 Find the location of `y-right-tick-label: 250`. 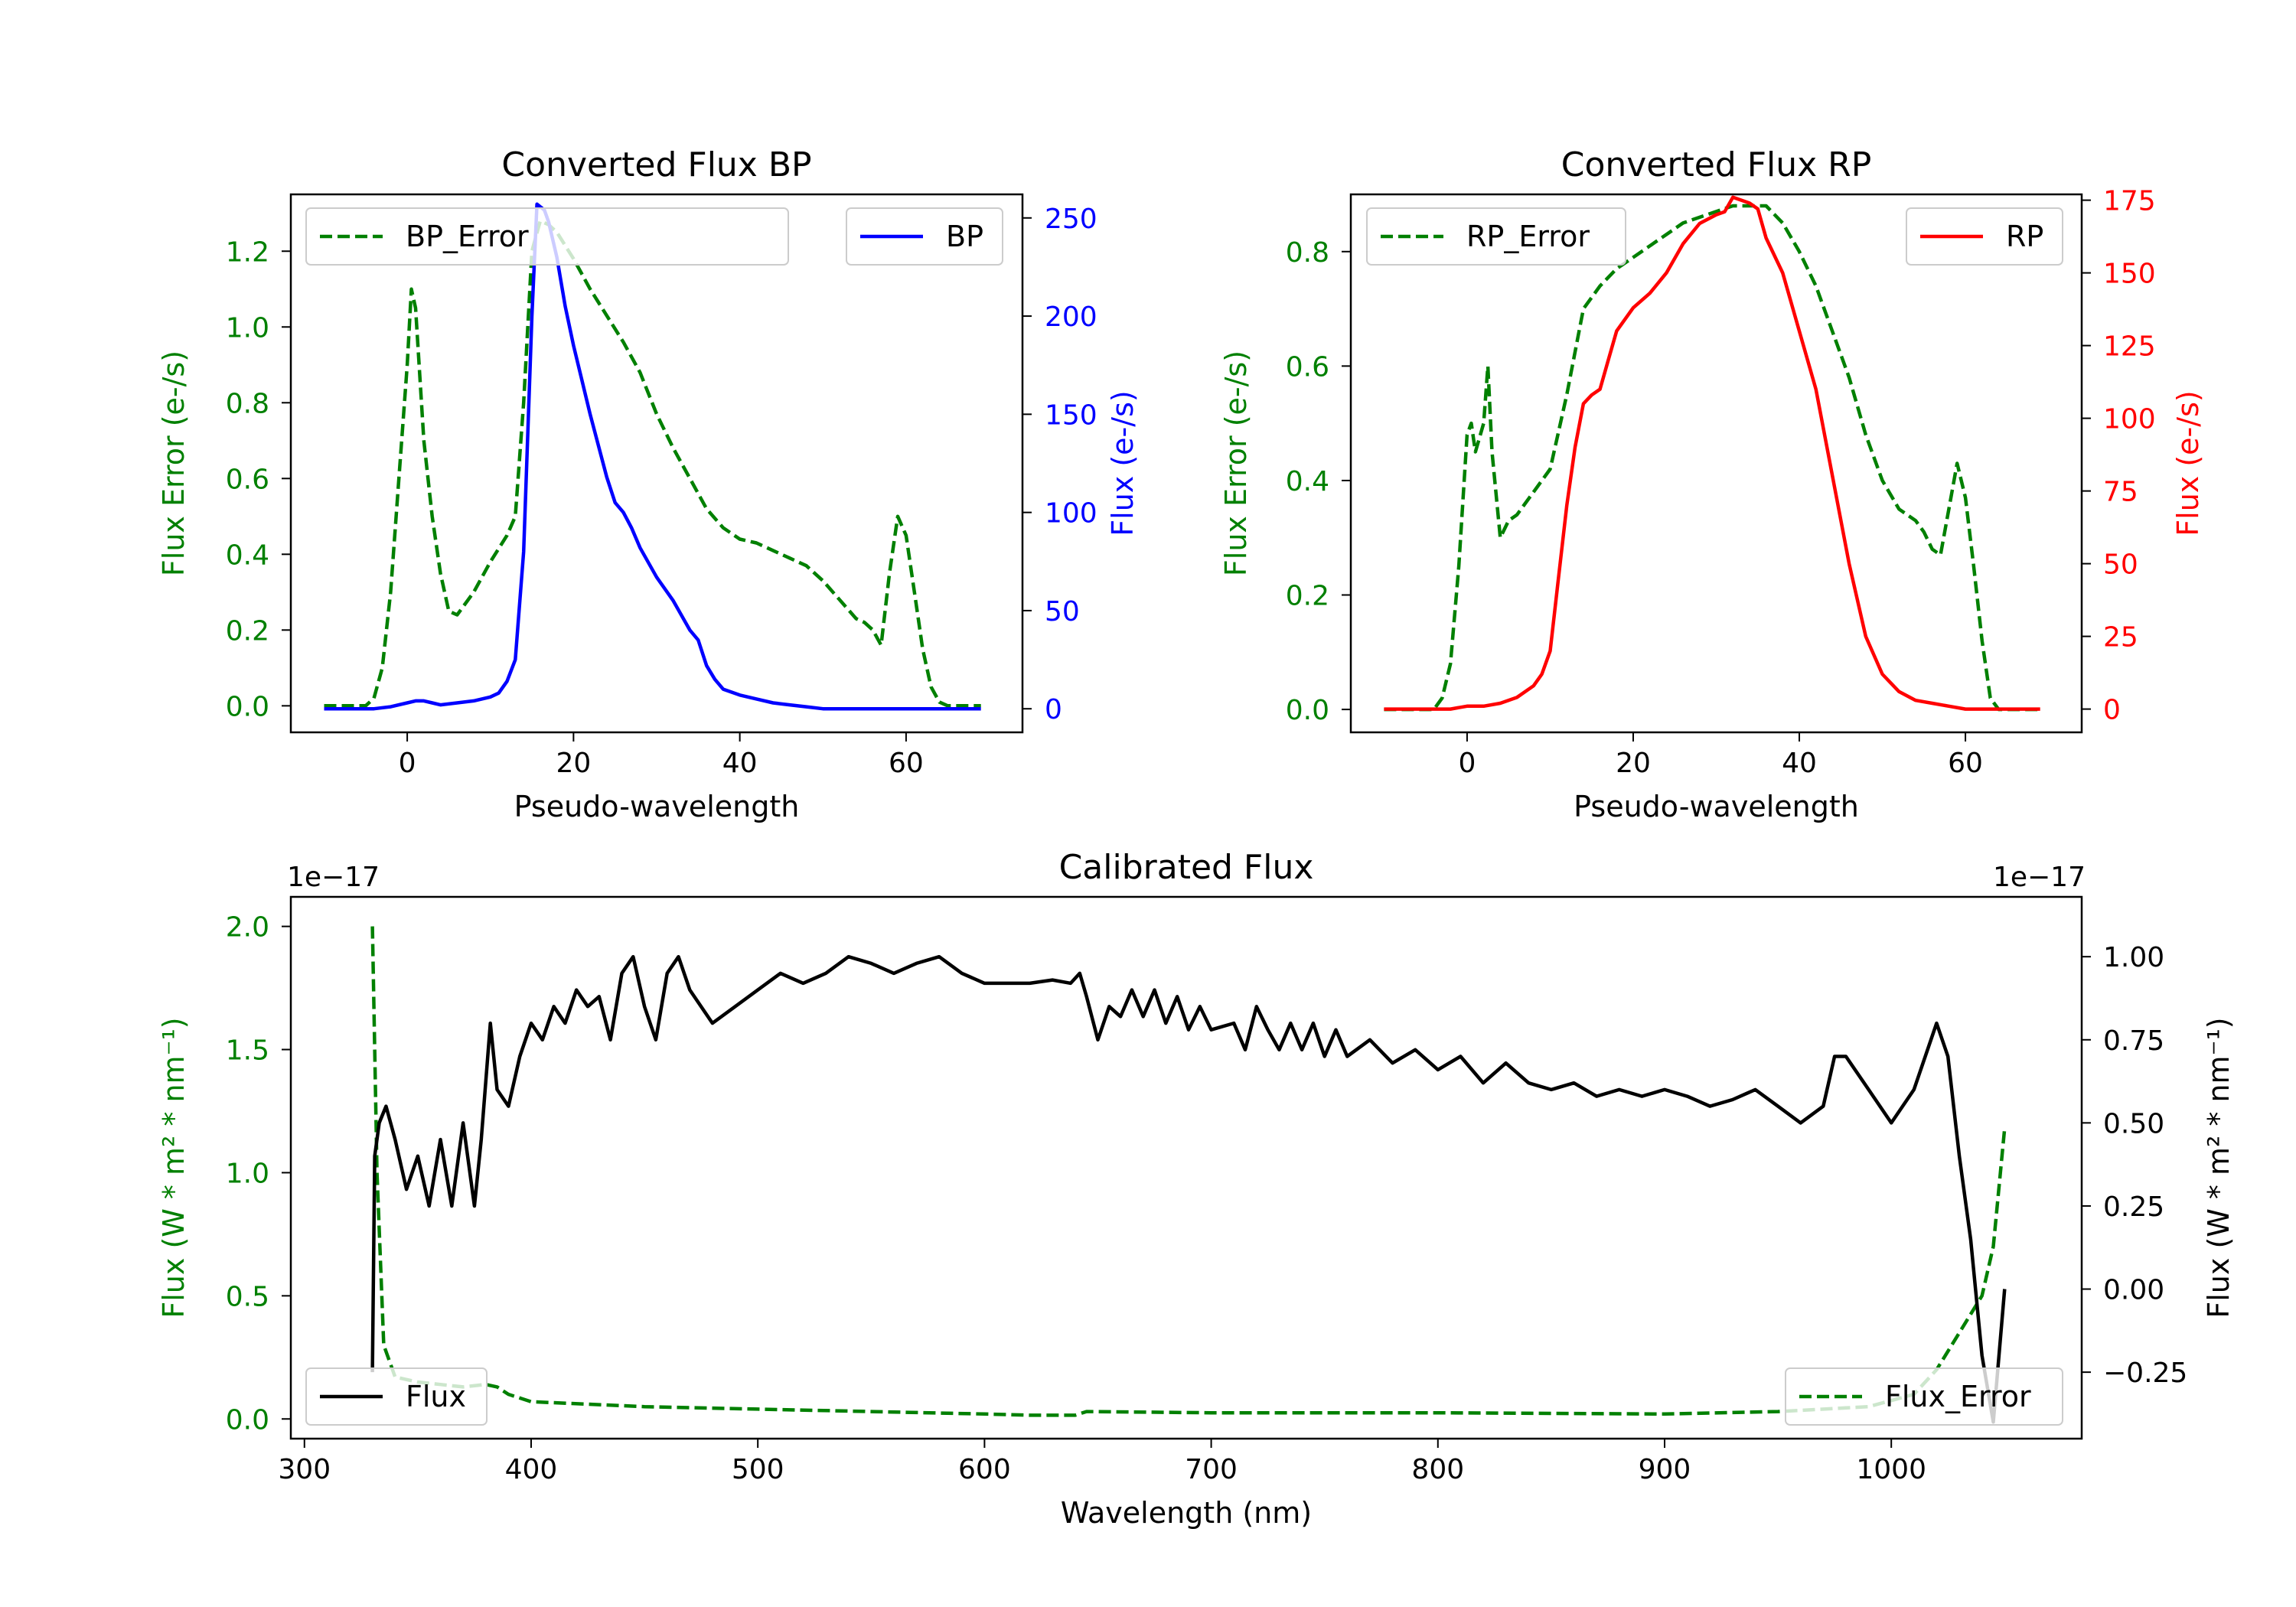

y-right-tick-label: 250 is located at coordinates (1071, 220).